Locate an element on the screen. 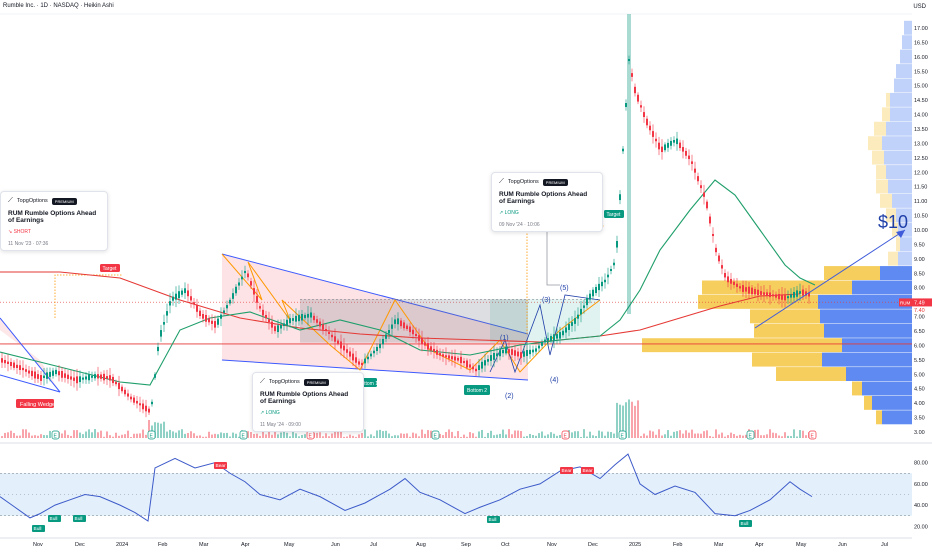 This screenshot has width=932, height=555. bear-signal-label: Bear is located at coordinates (588, 471).